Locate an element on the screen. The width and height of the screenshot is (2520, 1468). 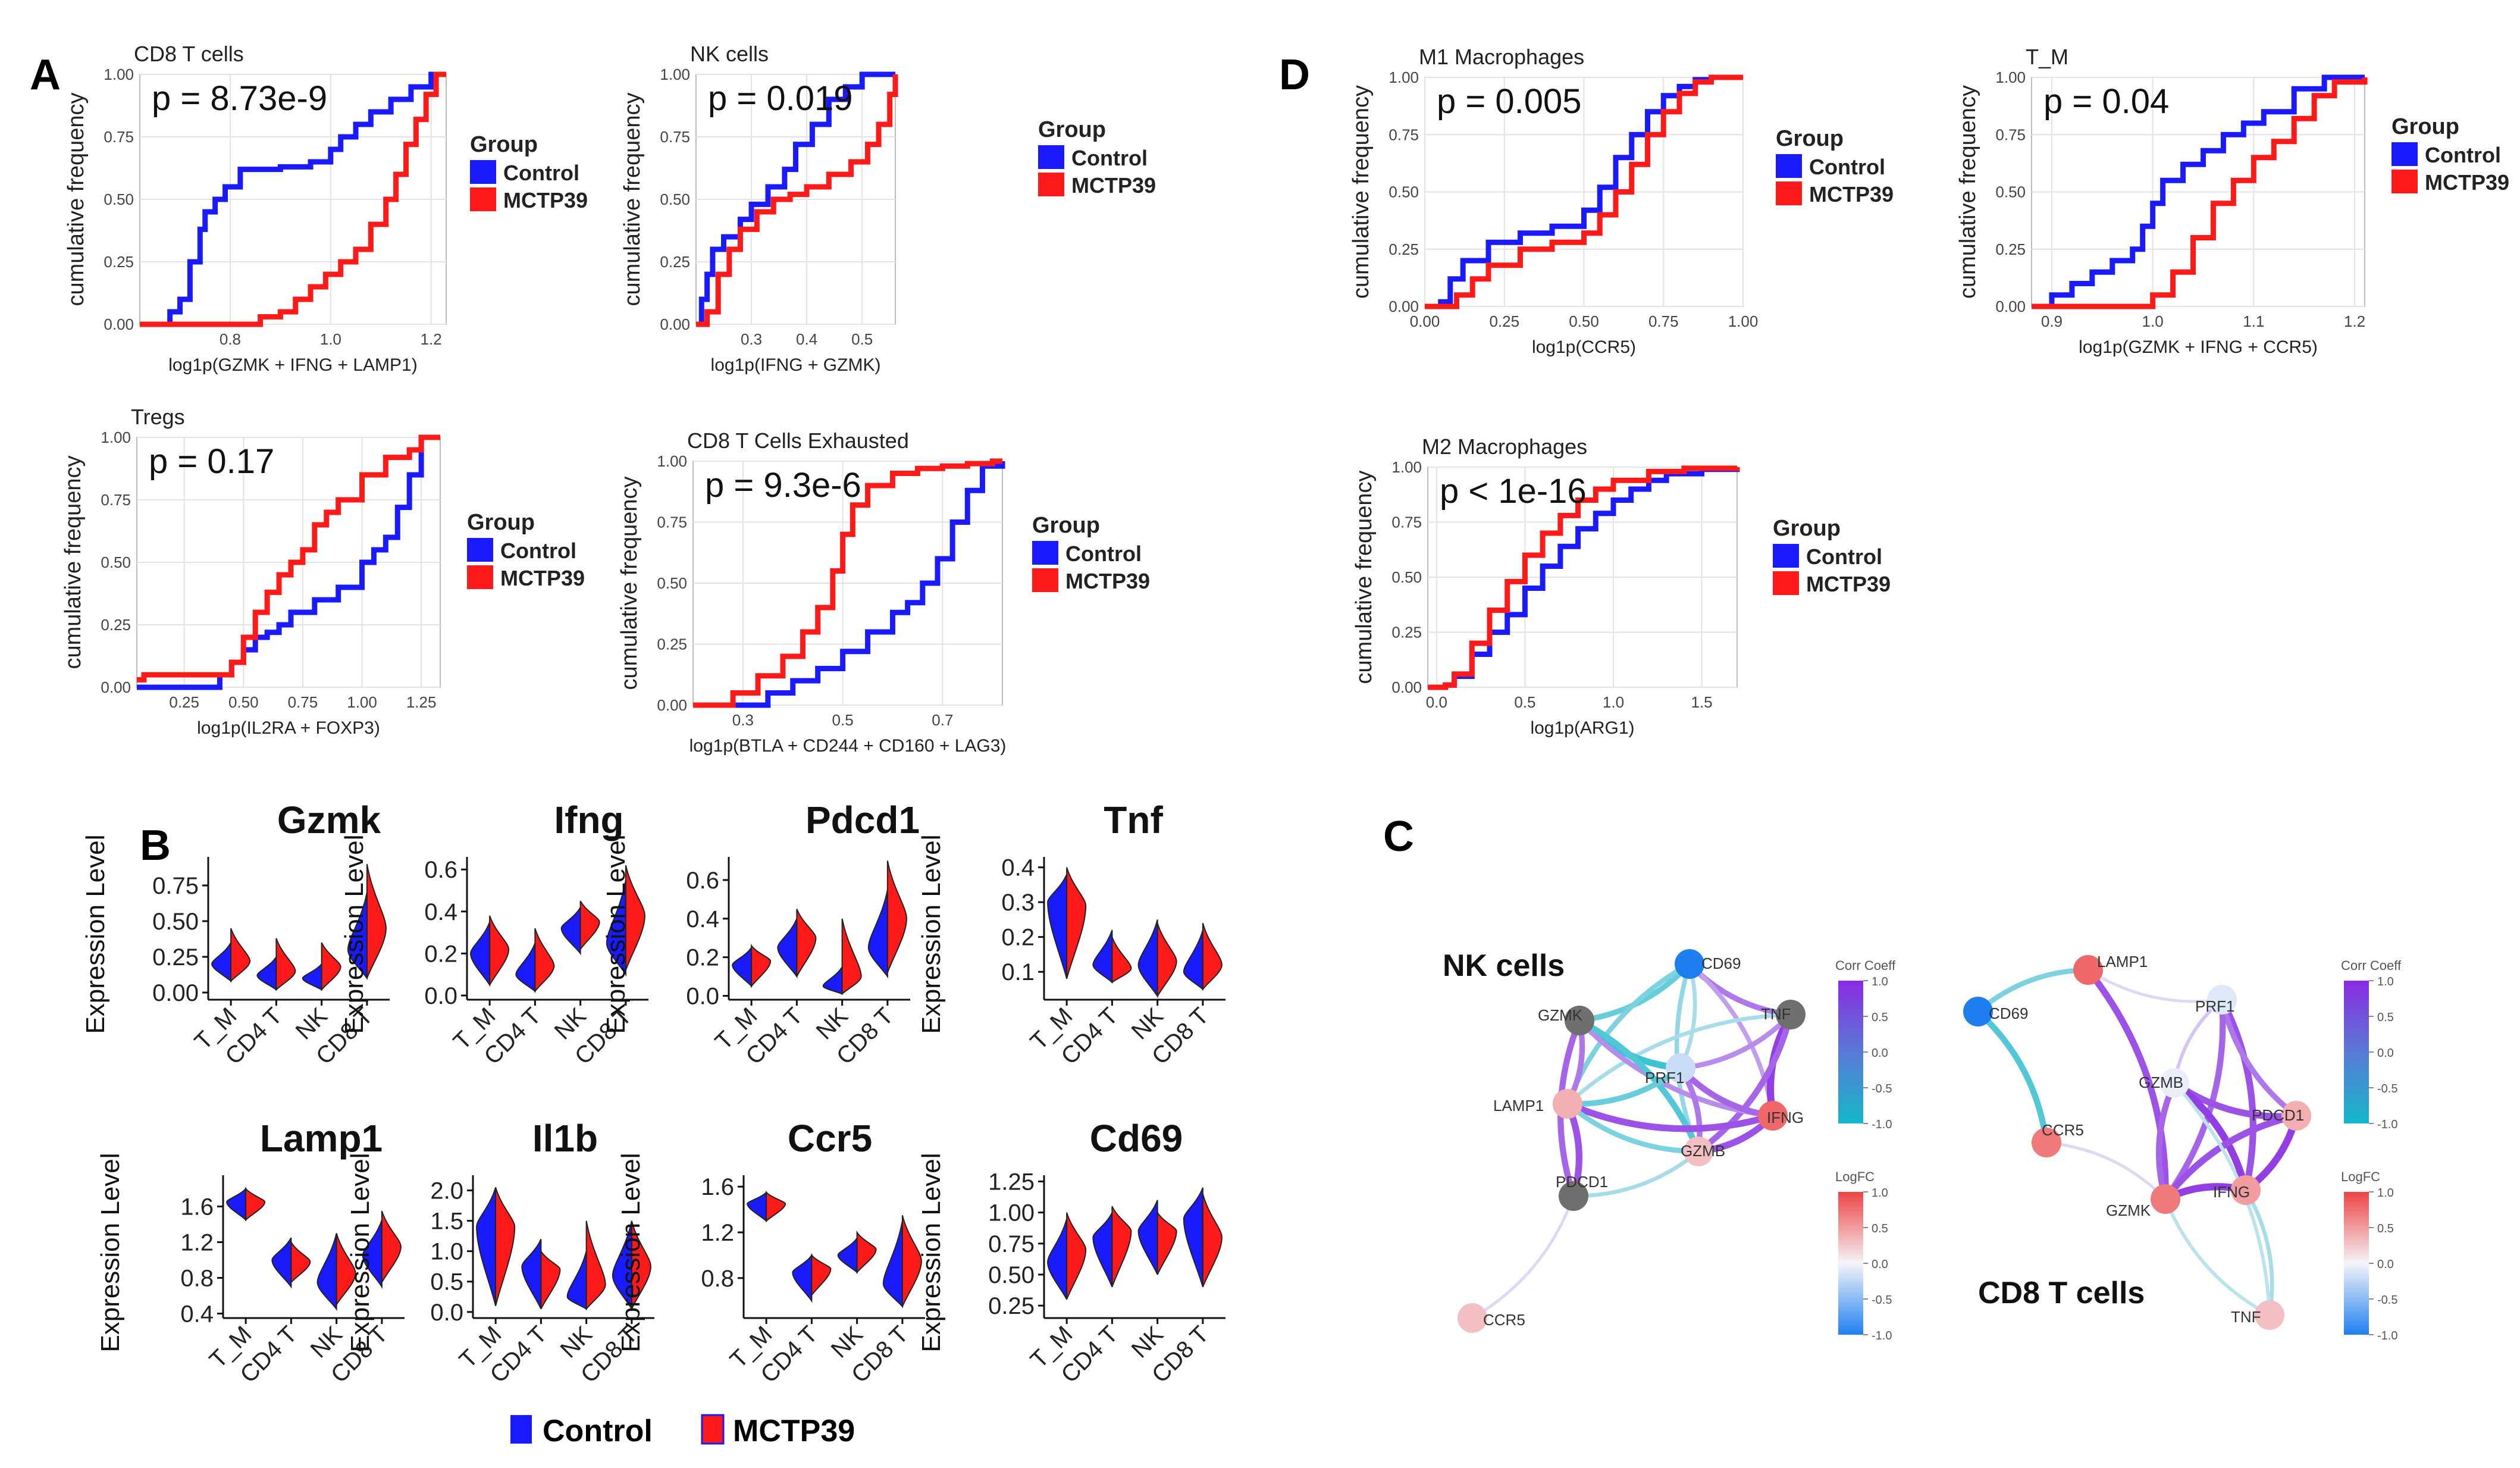
colorbar-title: Corr Coeff is located at coordinates (1865, 965).